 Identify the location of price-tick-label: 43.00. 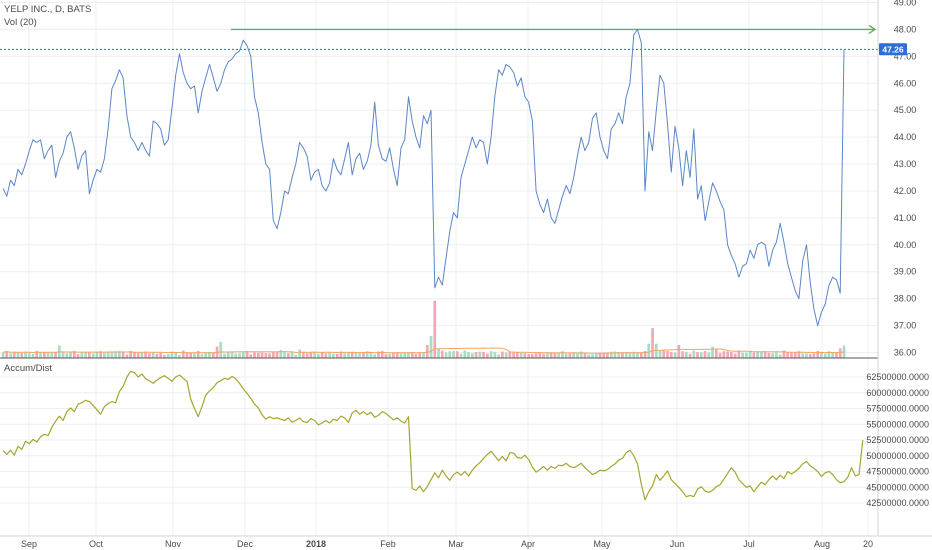
(905, 164).